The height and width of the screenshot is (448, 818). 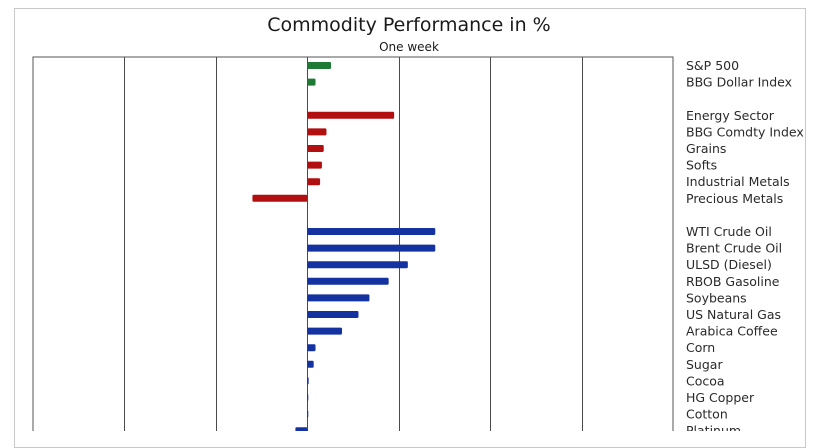 What do you see at coordinates (729, 231) in the screenshot?
I see `category-label: WTI Crude Oil` at bounding box center [729, 231].